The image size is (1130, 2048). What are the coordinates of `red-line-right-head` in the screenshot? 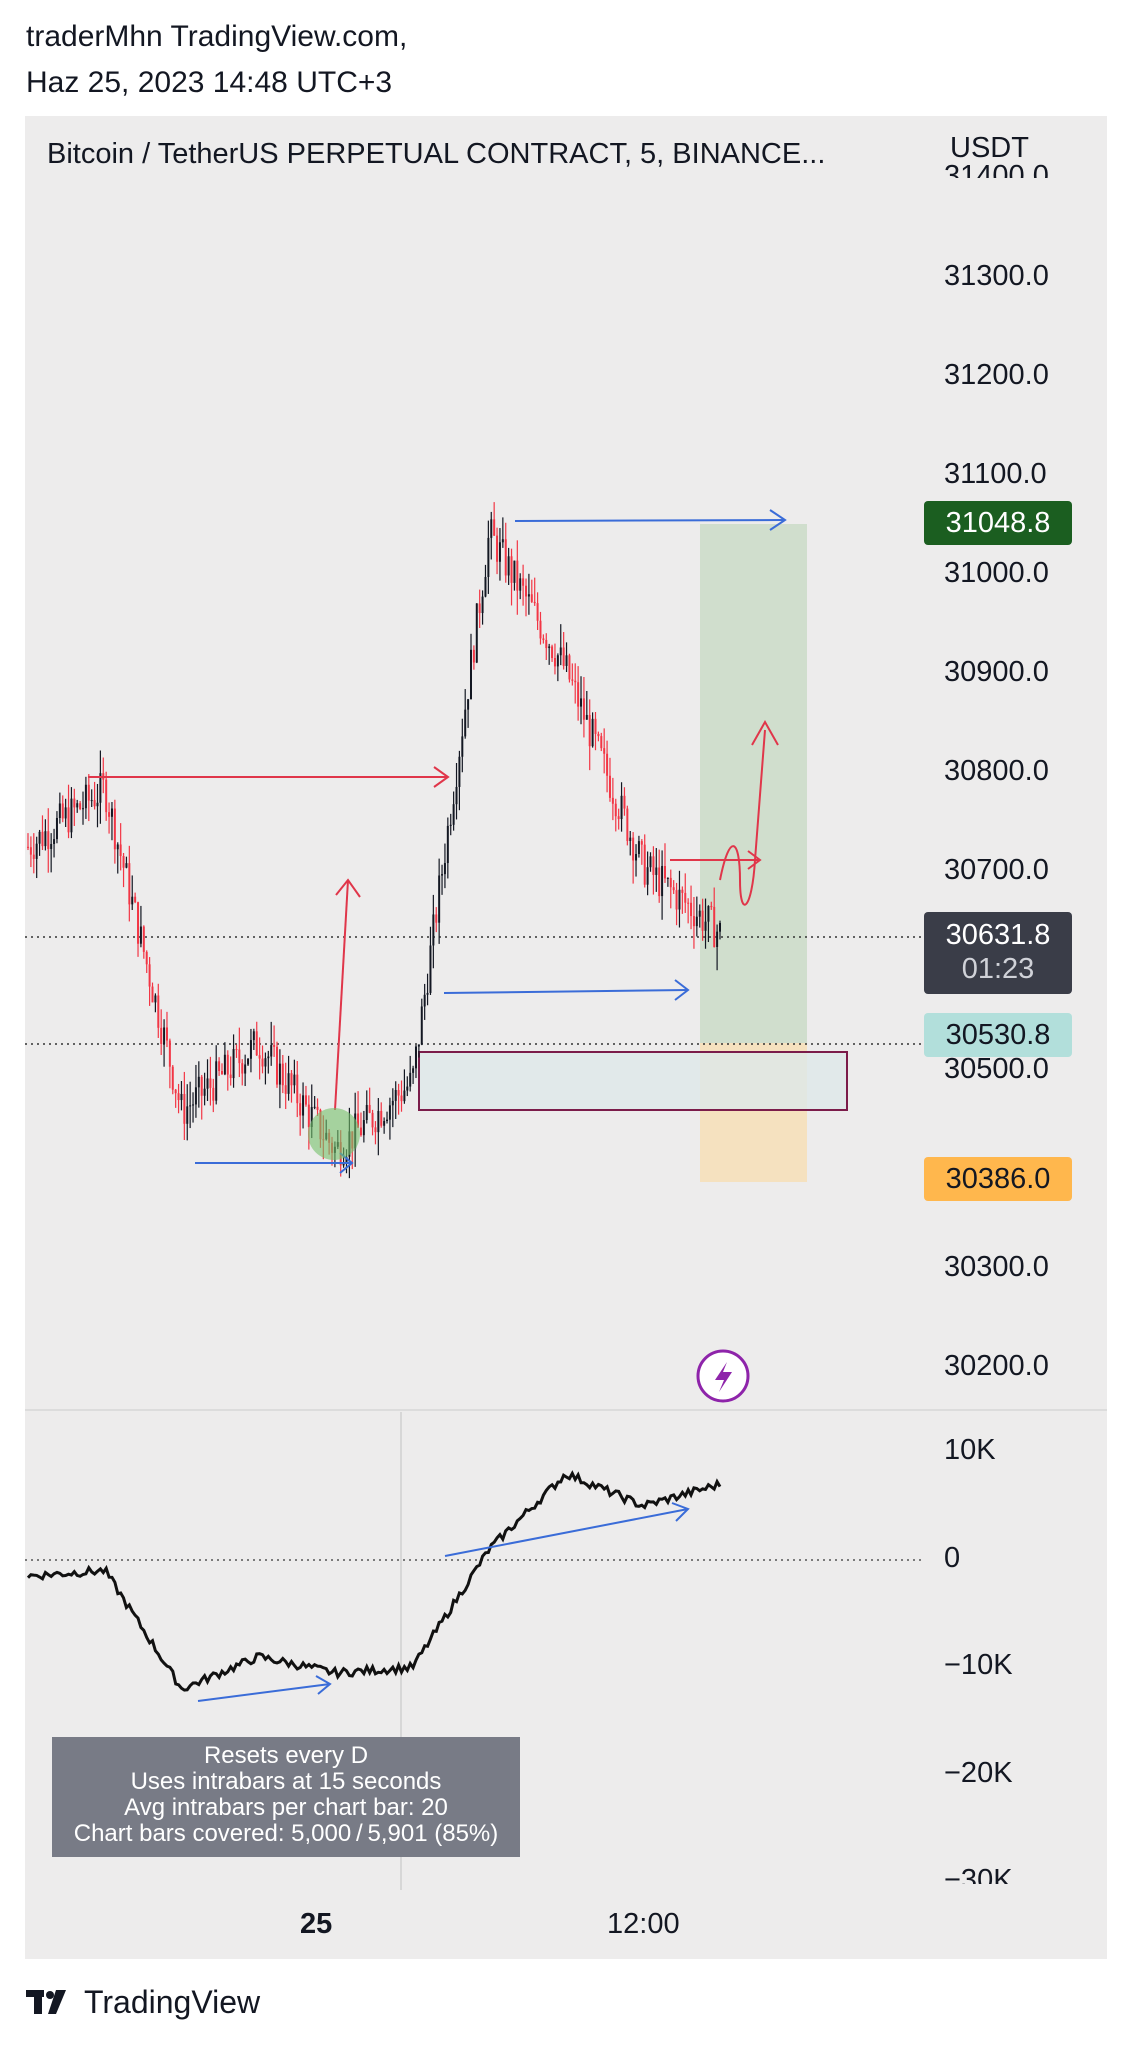 It's located at (754, 860).